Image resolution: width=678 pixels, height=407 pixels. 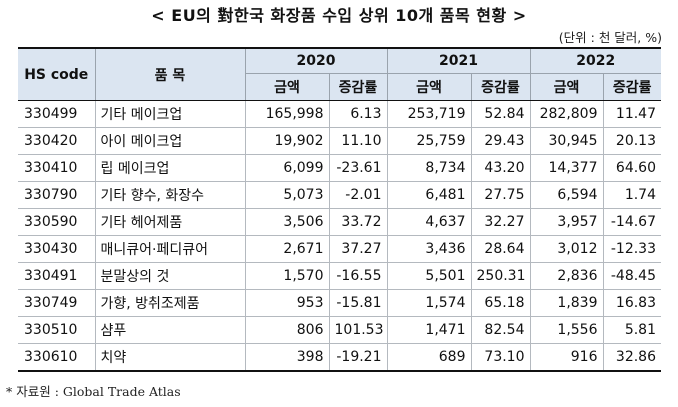 I want to click on page-title: < EU의 對한국 화장품 수입 상위 10개 품목 현황 >, so click(x=339, y=15).